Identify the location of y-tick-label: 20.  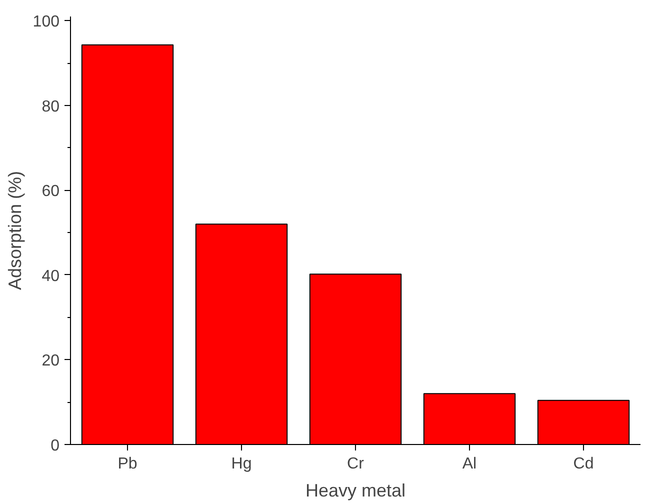
(51, 361).